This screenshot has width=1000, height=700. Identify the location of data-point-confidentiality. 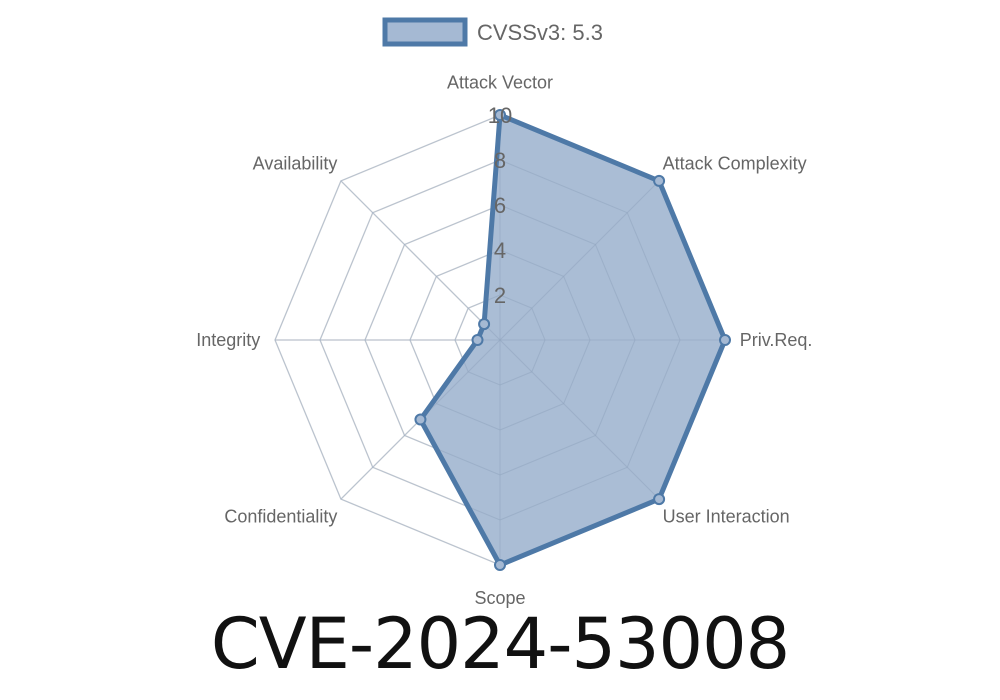
(420, 419).